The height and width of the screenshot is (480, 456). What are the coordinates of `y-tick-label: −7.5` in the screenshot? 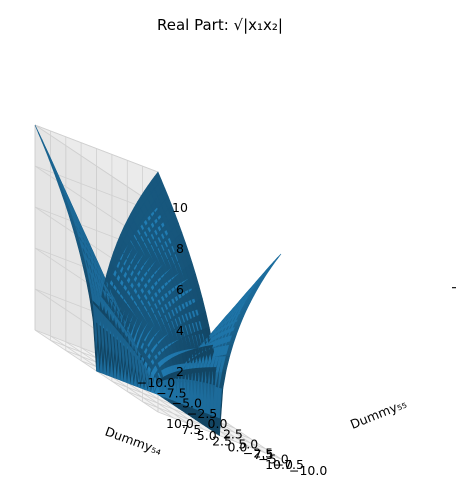 It's located at (289, 464).